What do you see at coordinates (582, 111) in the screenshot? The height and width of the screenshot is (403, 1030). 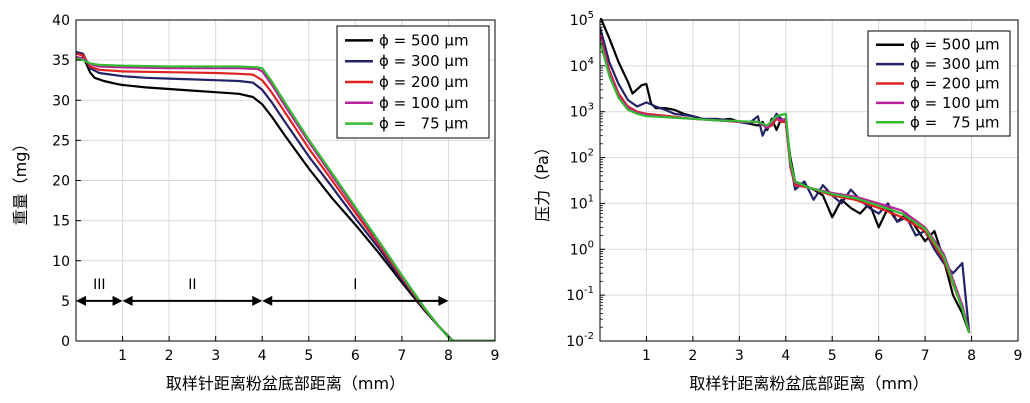 I see `y-tick-label: 10³` at bounding box center [582, 111].